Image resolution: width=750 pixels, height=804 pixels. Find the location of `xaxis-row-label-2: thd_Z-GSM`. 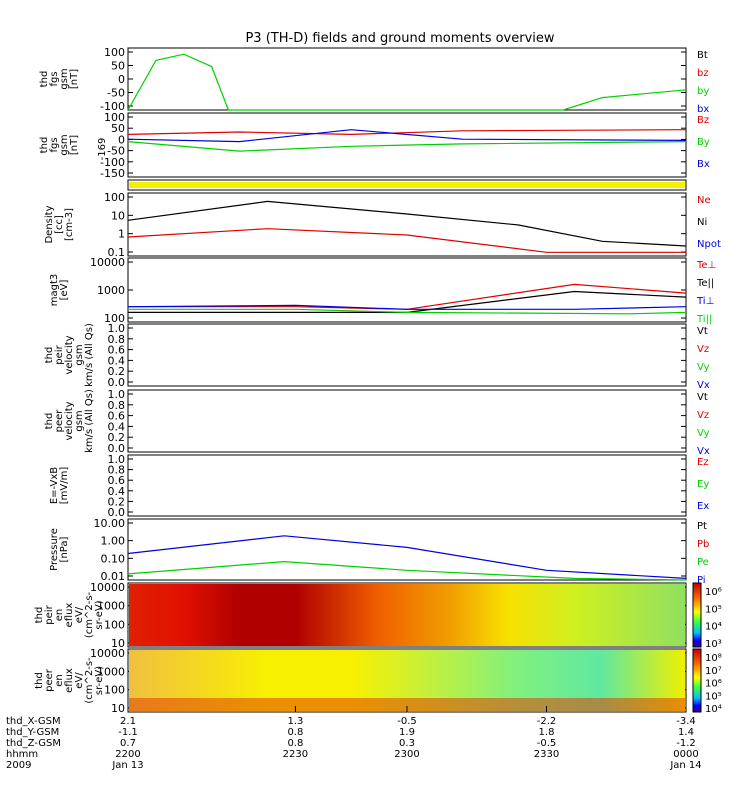

xaxis-row-label-2: thd_Z-GSM is located at coordinates (33, 743).